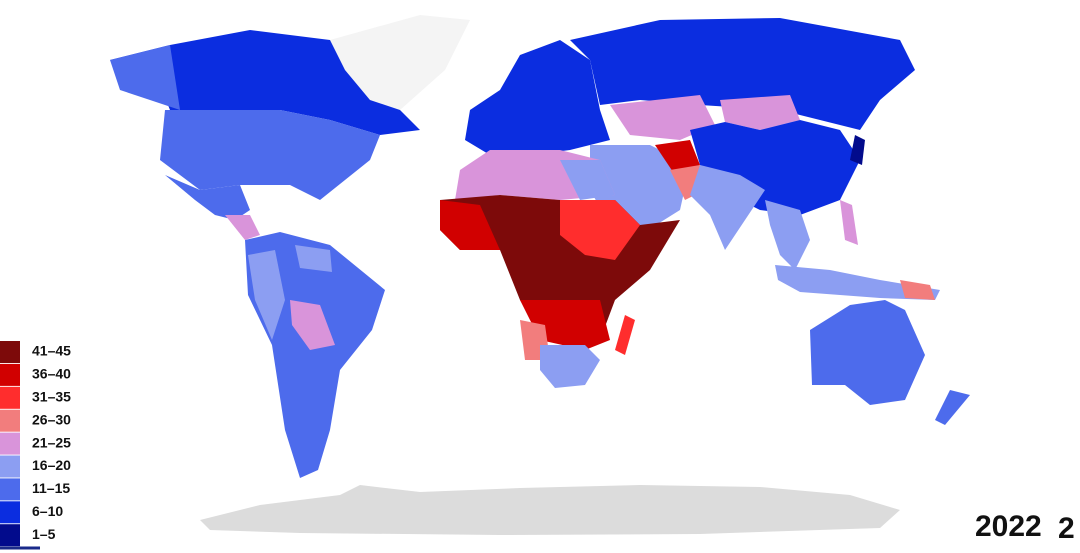  I want to click on philippines, so click(849, 222).